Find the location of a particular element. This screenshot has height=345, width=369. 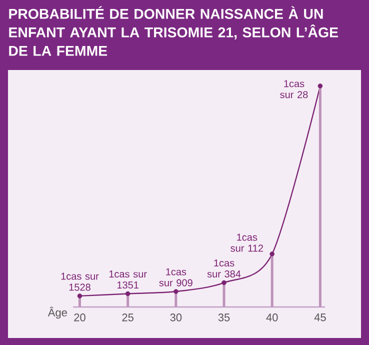

x-tick-label: 25 is located at coordinates (128, 318).